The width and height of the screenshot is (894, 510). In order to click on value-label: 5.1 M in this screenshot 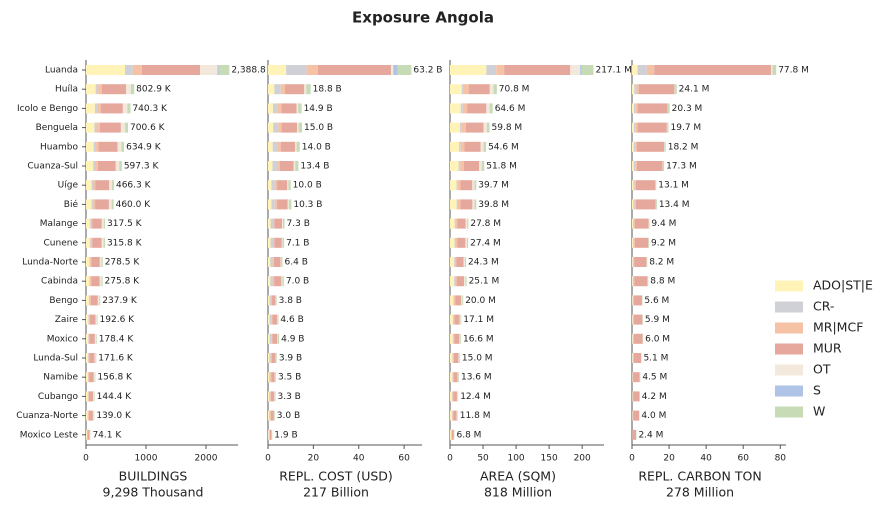, I will do `click(655, 359)`.